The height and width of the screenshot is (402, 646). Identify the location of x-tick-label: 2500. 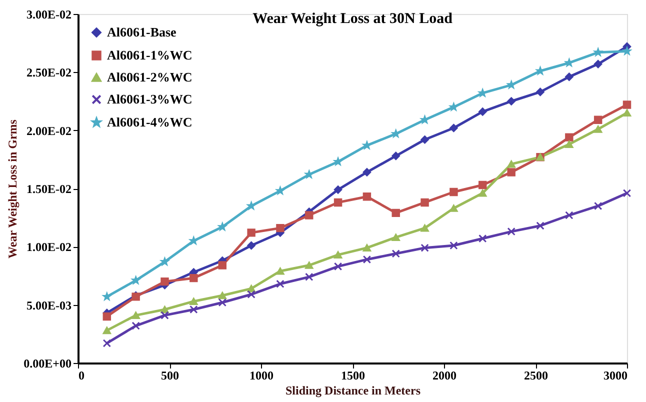
(536, 375).